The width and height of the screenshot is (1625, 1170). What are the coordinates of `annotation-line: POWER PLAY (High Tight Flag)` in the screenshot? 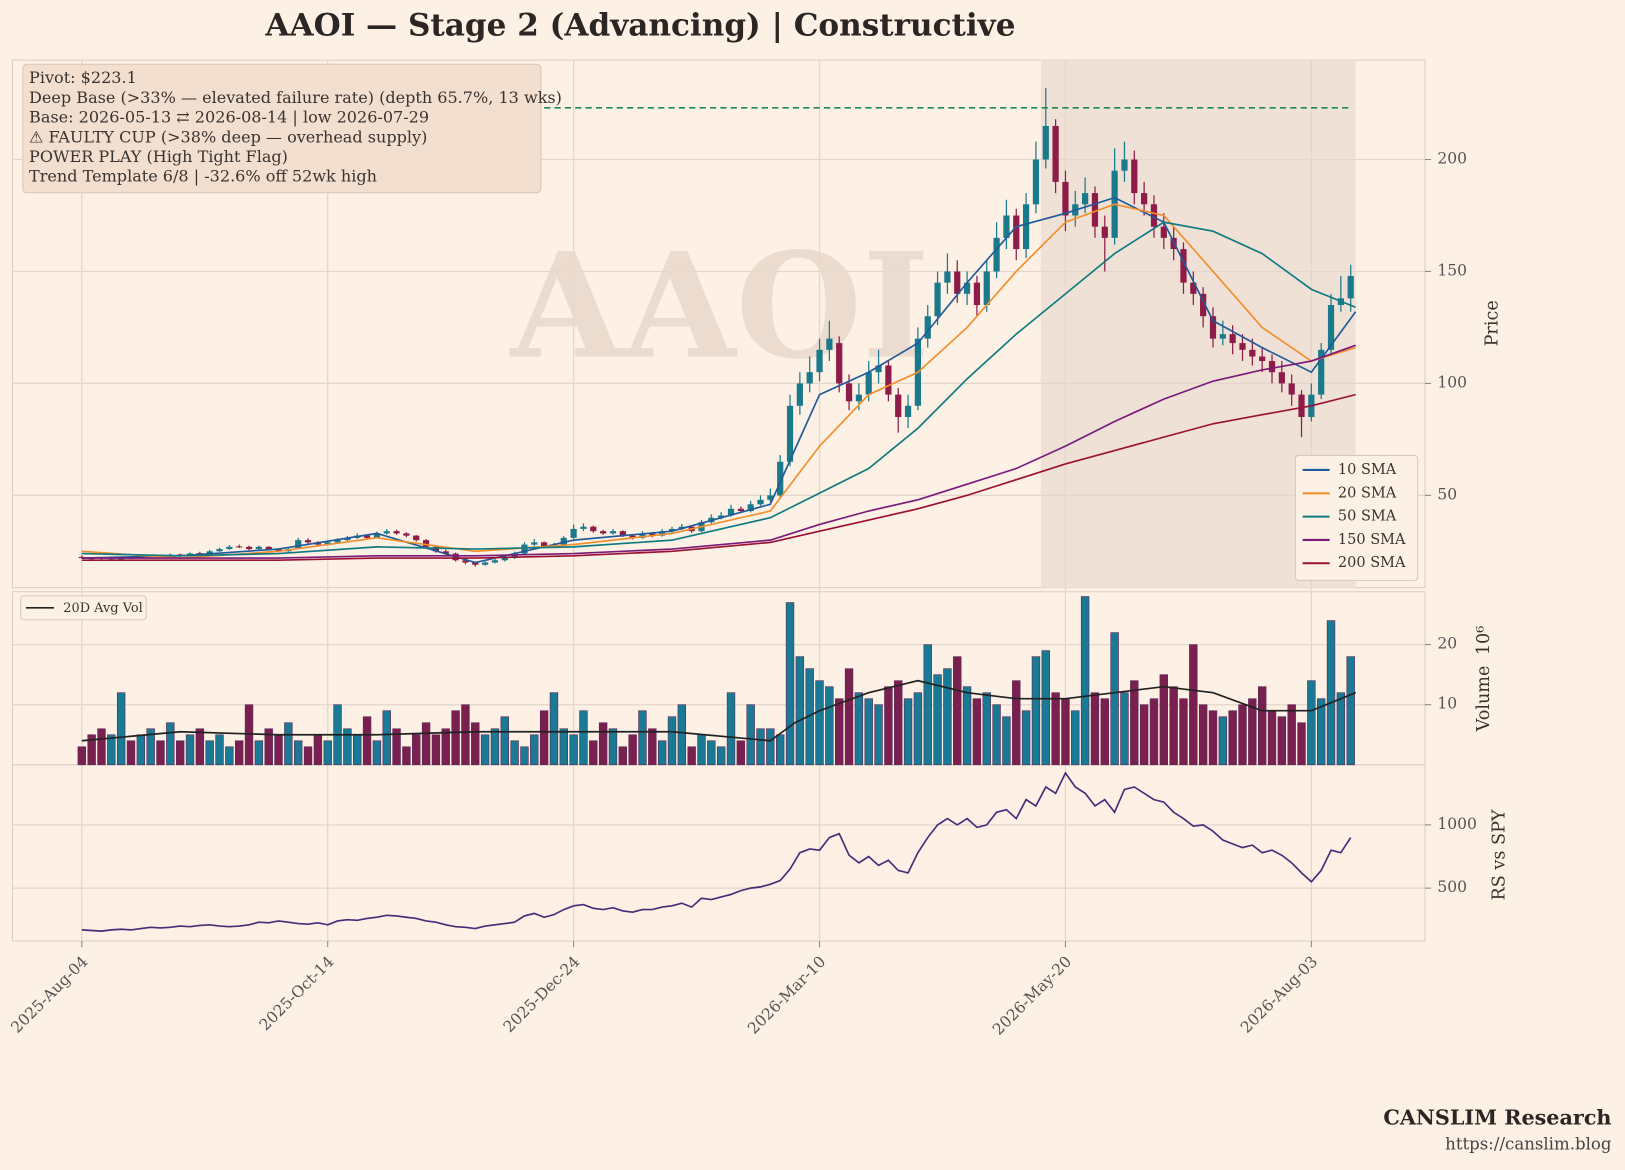 It's located at (158, 156).